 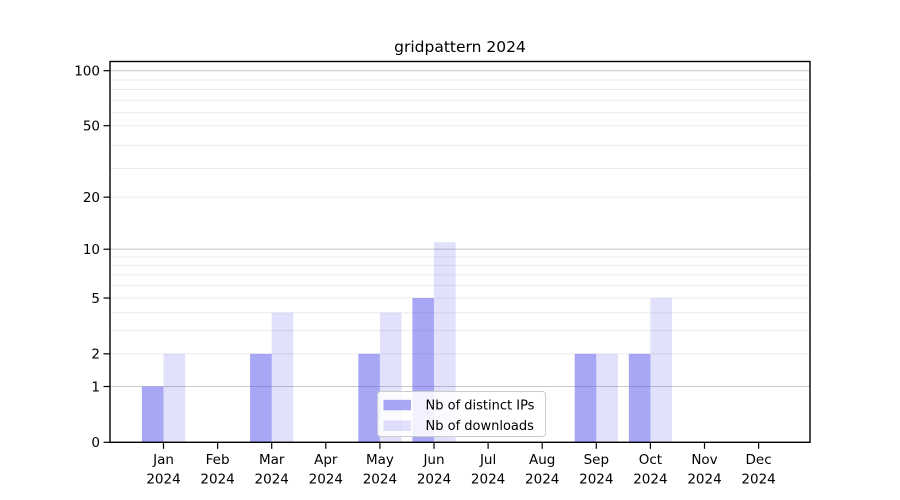 What do you see at coordinates (272, 460) in the screenshot?
I see `x-tick-label-month: Mar` at bounding box center [272, 460].